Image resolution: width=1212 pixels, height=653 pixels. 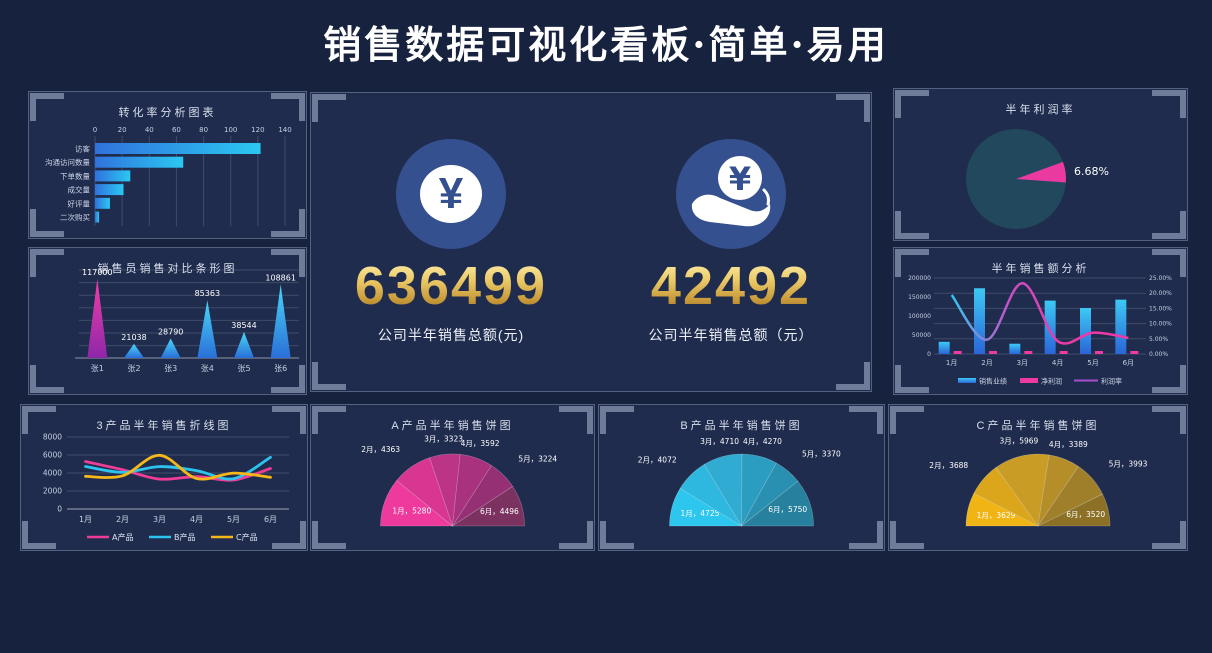 What do you see at coordinates (170, 368) in the screenshot?
I see `chart-text: 张3` at bounding box center [170, 368].